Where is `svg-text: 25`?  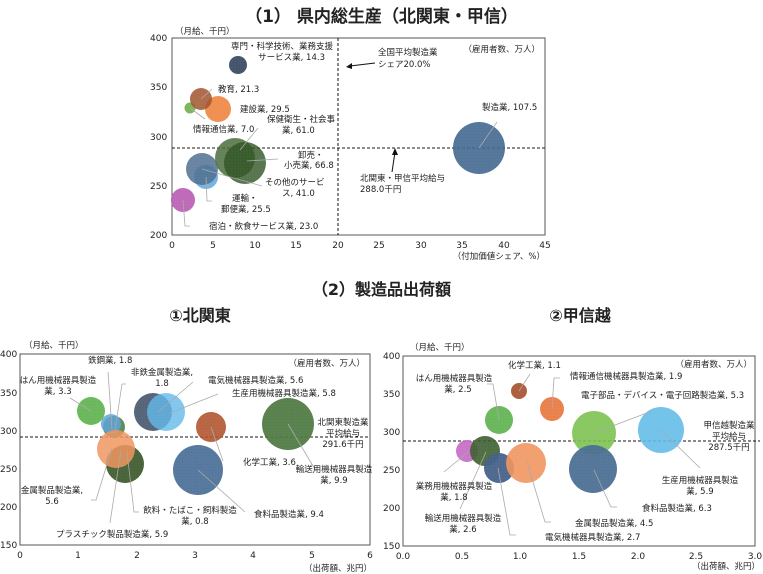
svg-text: 25 is located at coordinates (378, 246).